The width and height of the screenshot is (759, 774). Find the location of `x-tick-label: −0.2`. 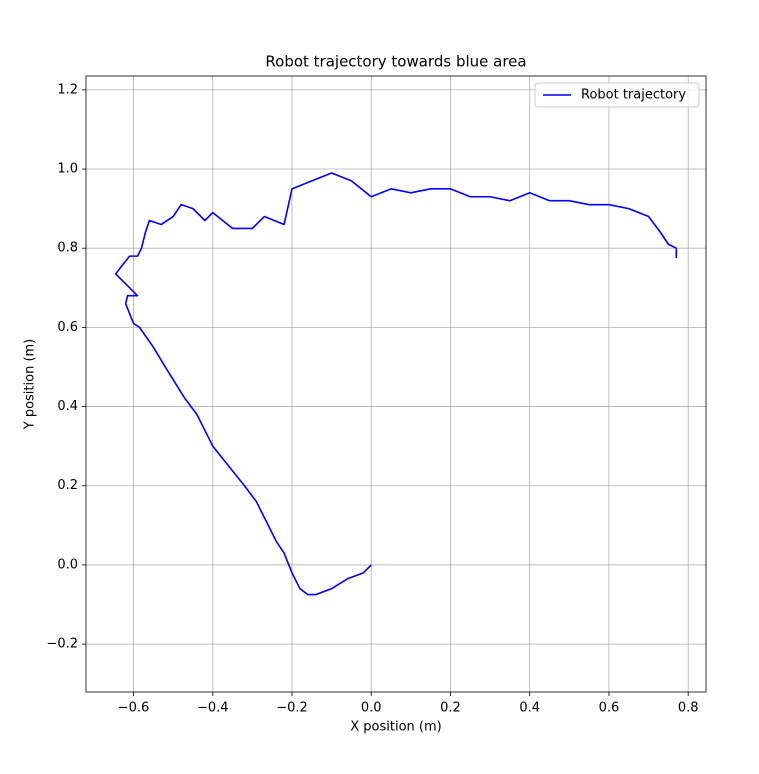

x-tick-label: −0.2 is located at coordinates (292, 708).